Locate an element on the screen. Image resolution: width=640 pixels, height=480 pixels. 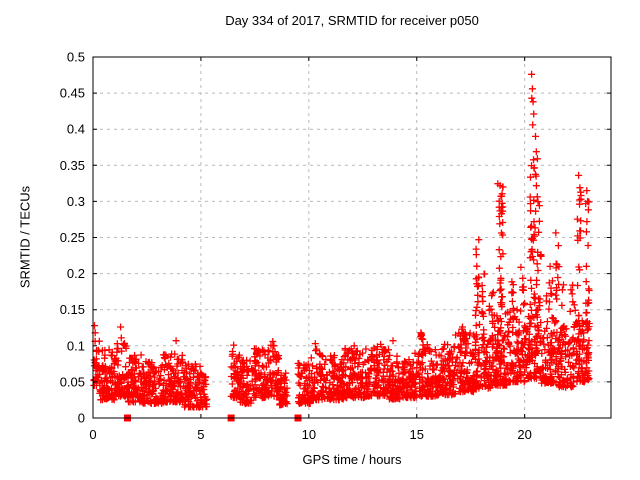
svg-text: 0.25 is located at coordinates (72, 237).